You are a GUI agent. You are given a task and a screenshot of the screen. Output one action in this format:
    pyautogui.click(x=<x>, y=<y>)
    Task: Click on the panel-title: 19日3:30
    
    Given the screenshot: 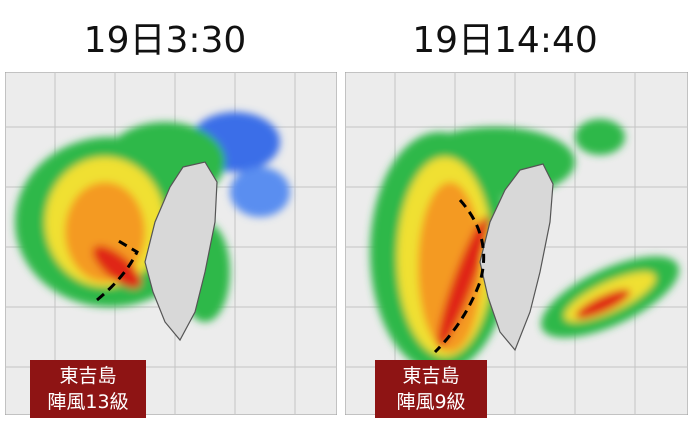 What is the action you would take?
    pyautogui.click(x=165, y=40)
    